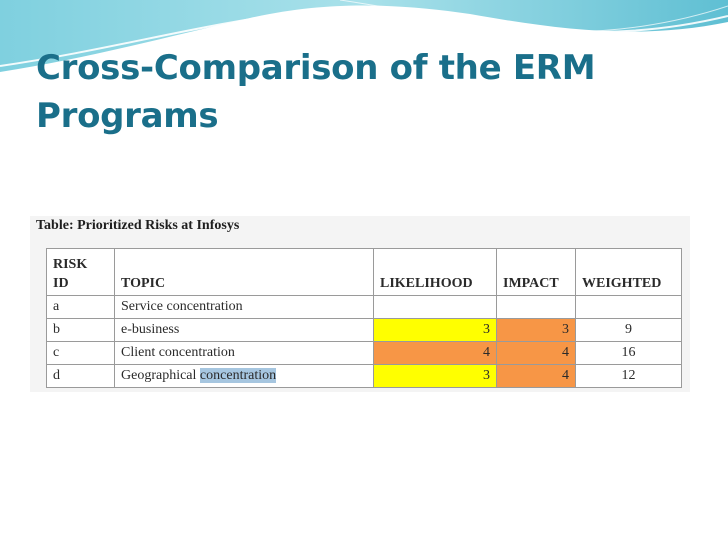 This screenshot has height=546, width=728. Describe the element at coordinates (138, 225) in the screenshot. I see `table-caption: Table: Prioritized Risks at Infosys` at that location.